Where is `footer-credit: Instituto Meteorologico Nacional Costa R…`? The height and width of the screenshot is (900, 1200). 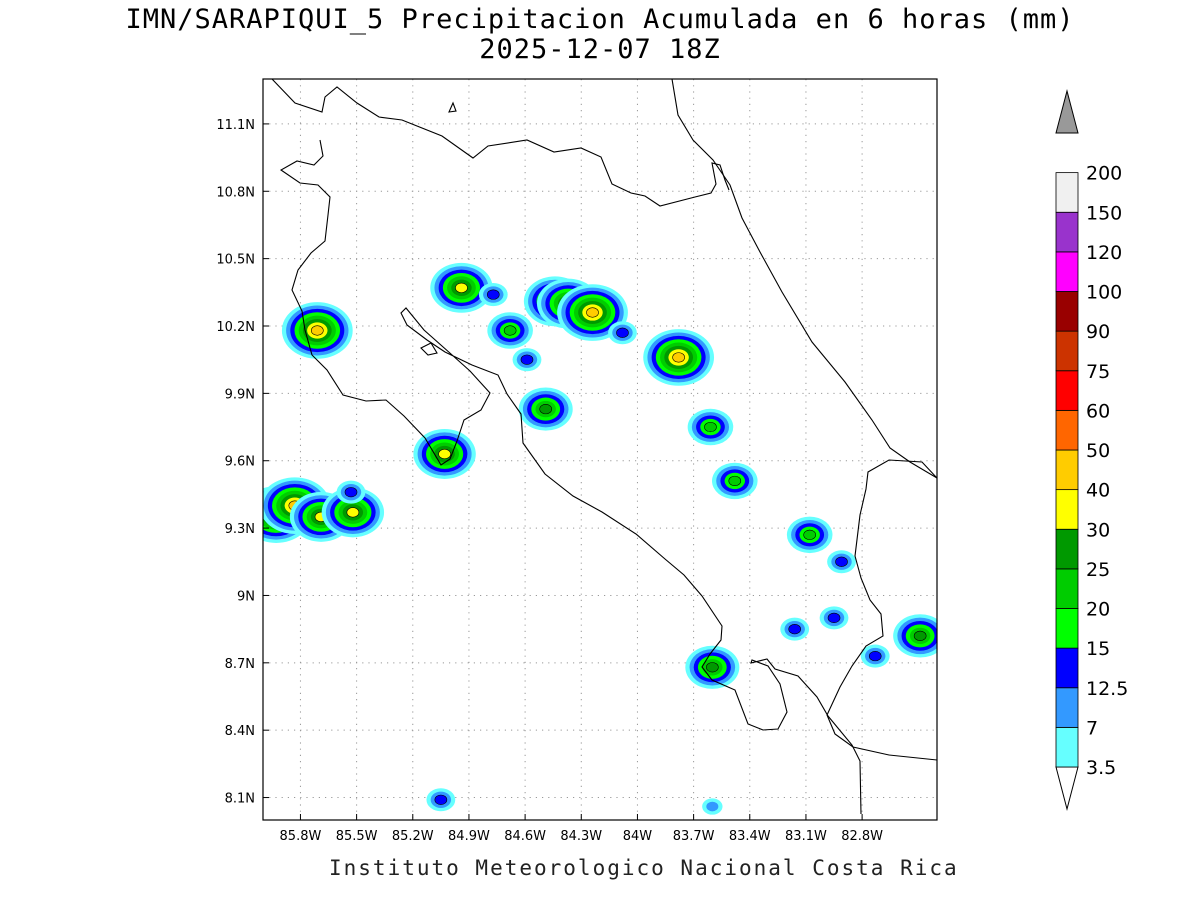
footer-credit: Instituto Meteorologico Nacional Costa R… is located at coordinates (644, 868).